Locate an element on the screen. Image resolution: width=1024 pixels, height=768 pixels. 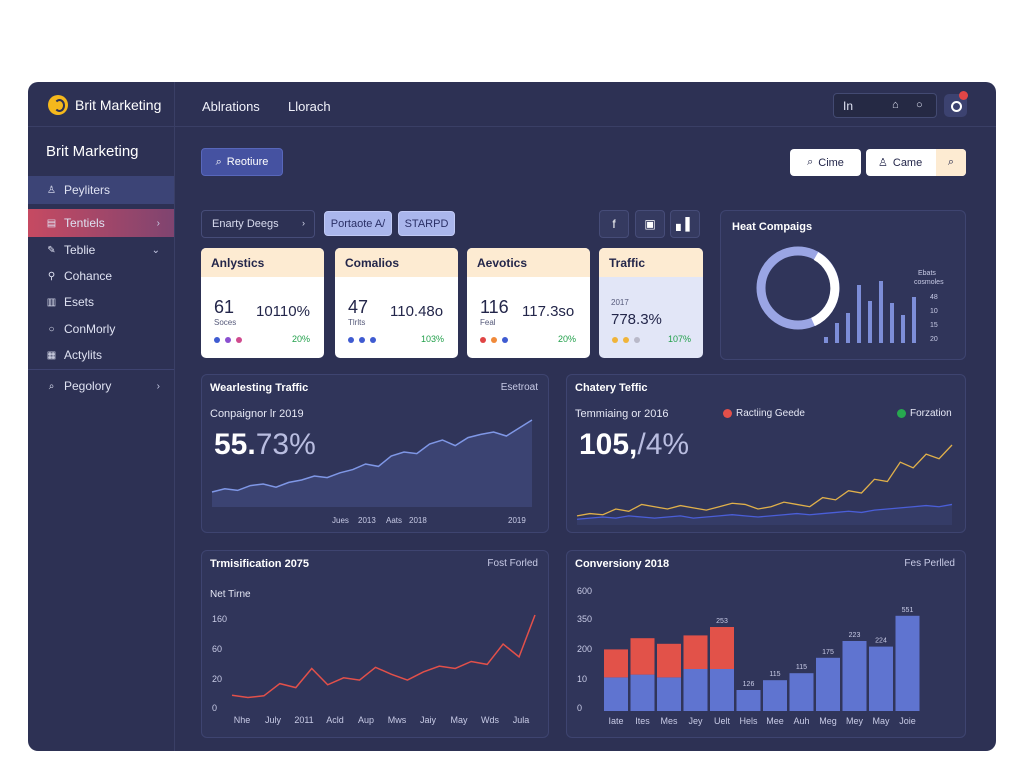
x-tick: Aup is located at coordinates (366, 720).